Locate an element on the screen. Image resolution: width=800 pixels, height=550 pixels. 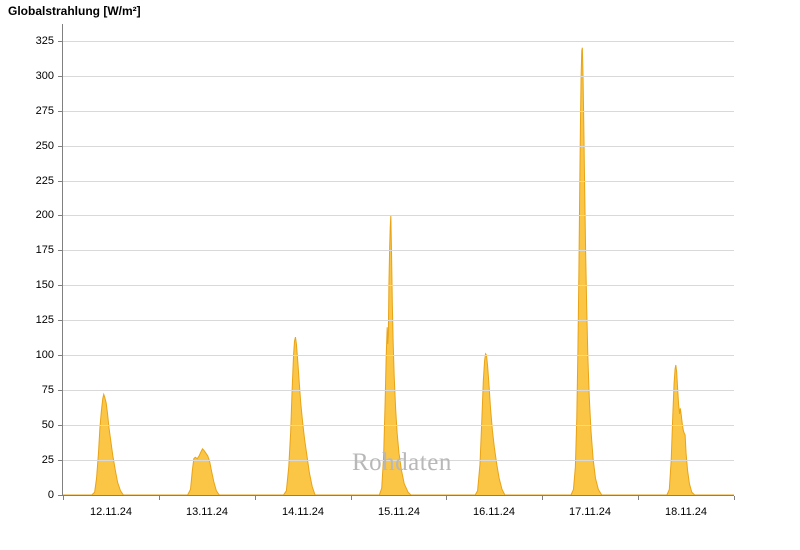
y-tick-label: 300 is located at coordinates (44, 76).